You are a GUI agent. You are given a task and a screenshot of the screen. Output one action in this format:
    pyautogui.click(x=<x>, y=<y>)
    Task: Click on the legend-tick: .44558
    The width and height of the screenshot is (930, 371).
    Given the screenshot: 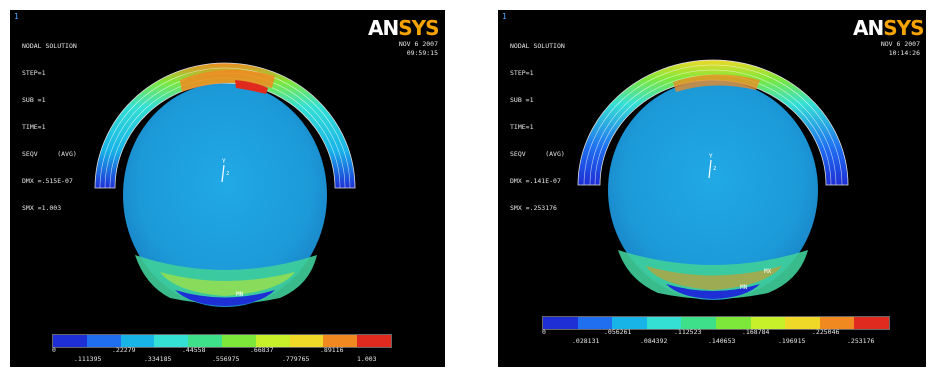 What is the action you would take?
    pyautogui.click(x=194, y=350)
    